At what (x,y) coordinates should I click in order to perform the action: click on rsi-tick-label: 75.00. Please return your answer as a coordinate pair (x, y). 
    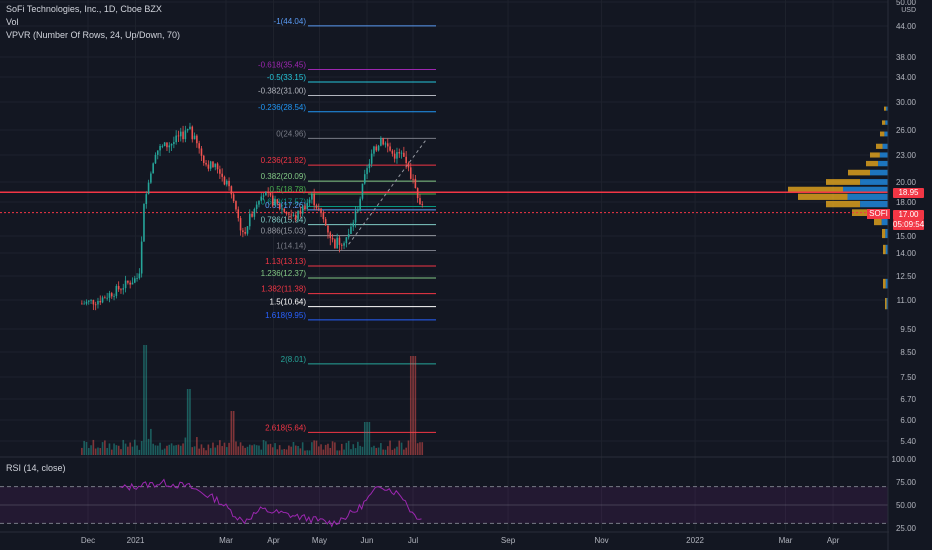
    Looking at the image, I should click on (906, 482).